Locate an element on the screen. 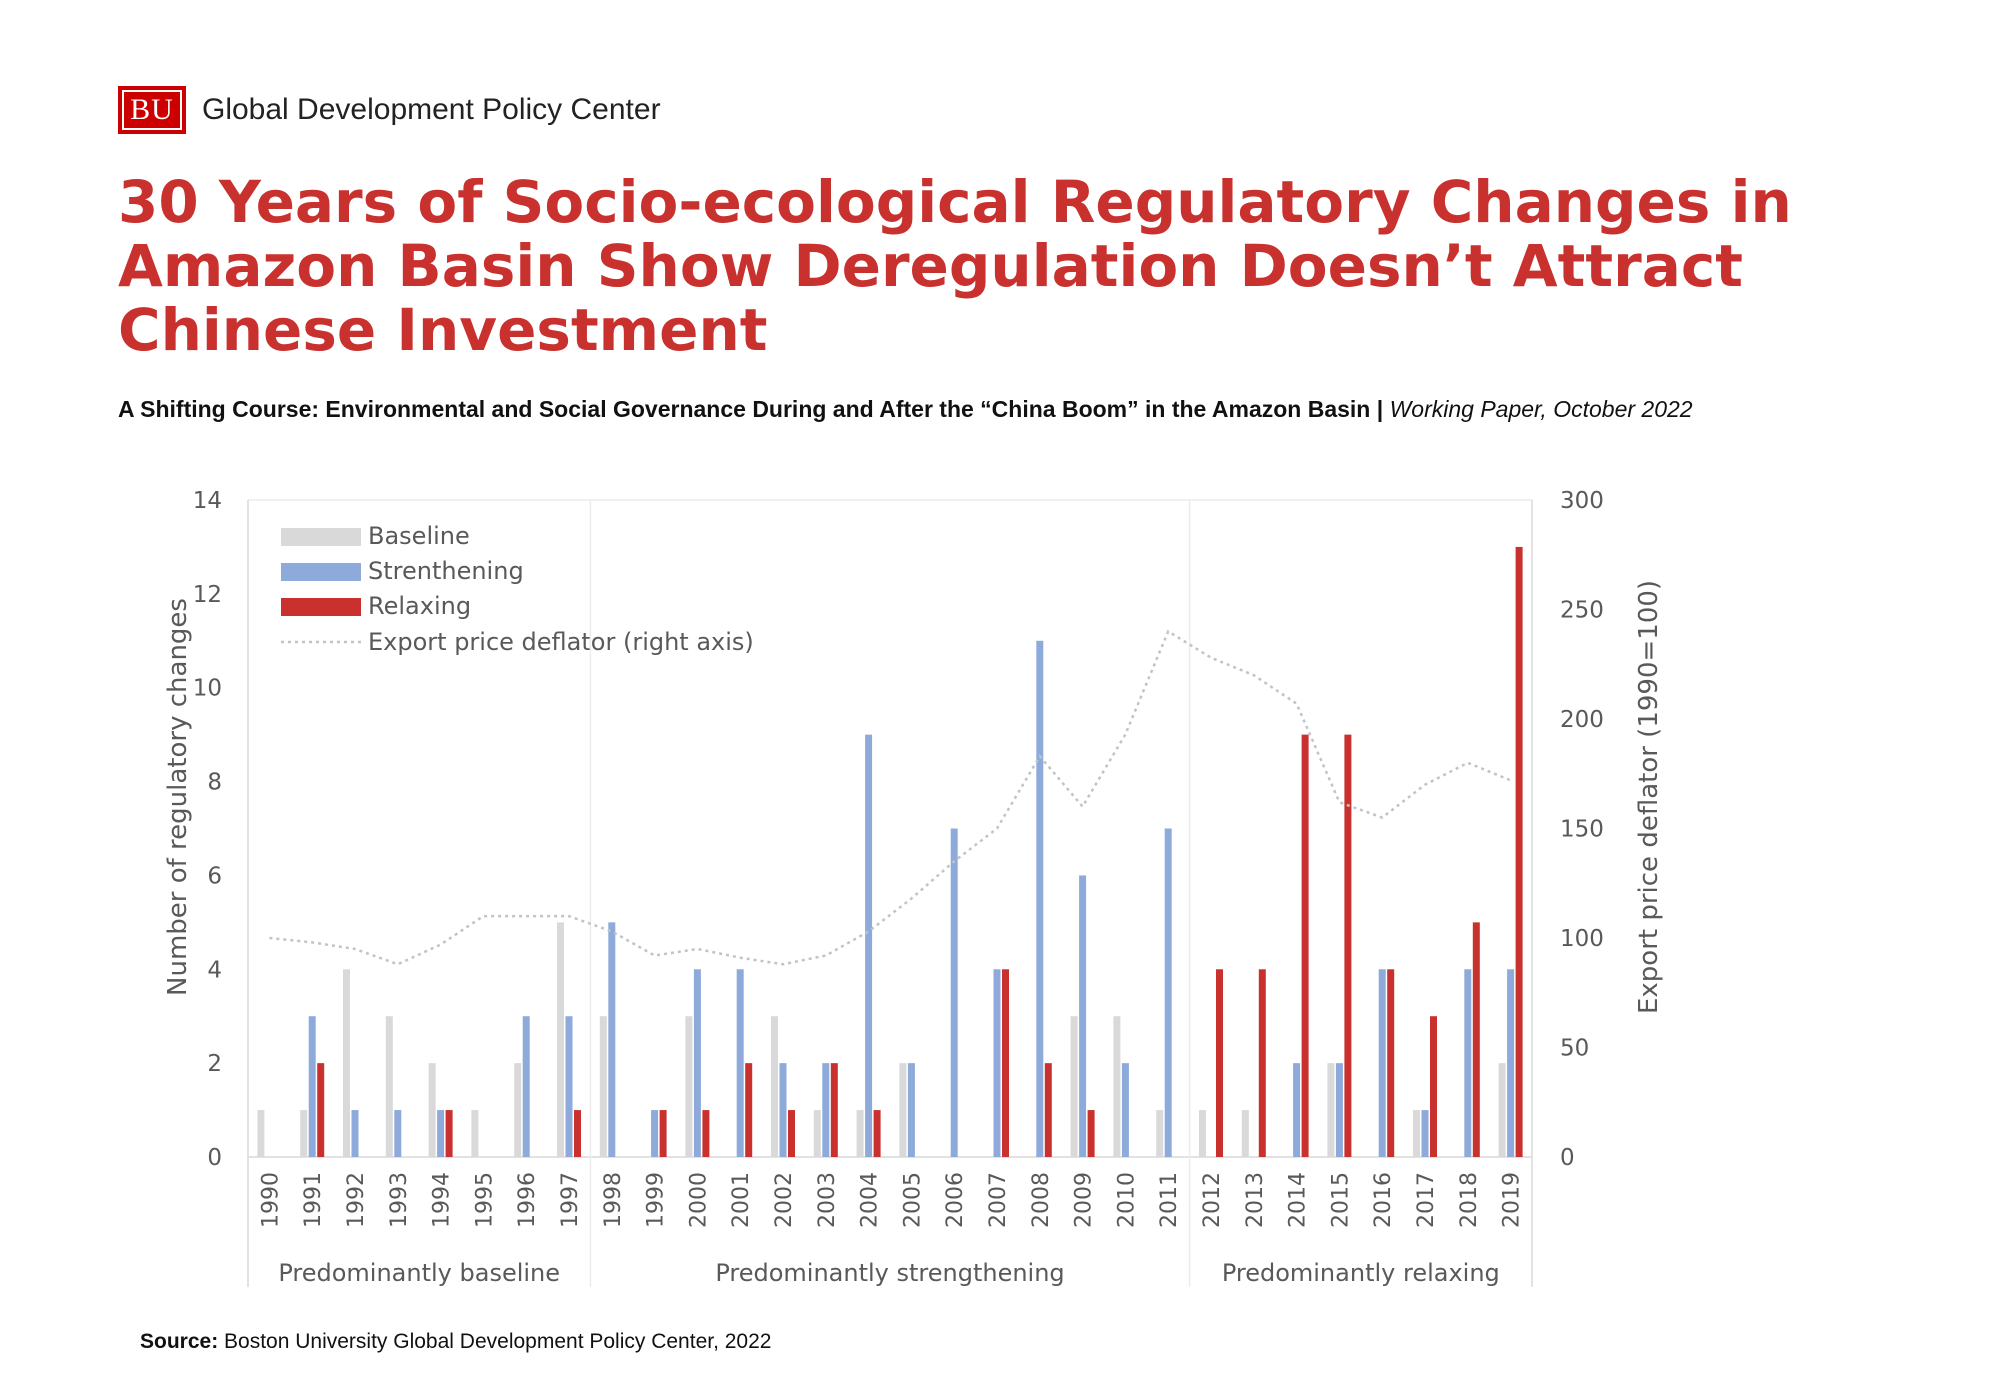 This screenshot has width=2000, height=1400. y-tick-label: 2 is located at coordinates (214, 1064).